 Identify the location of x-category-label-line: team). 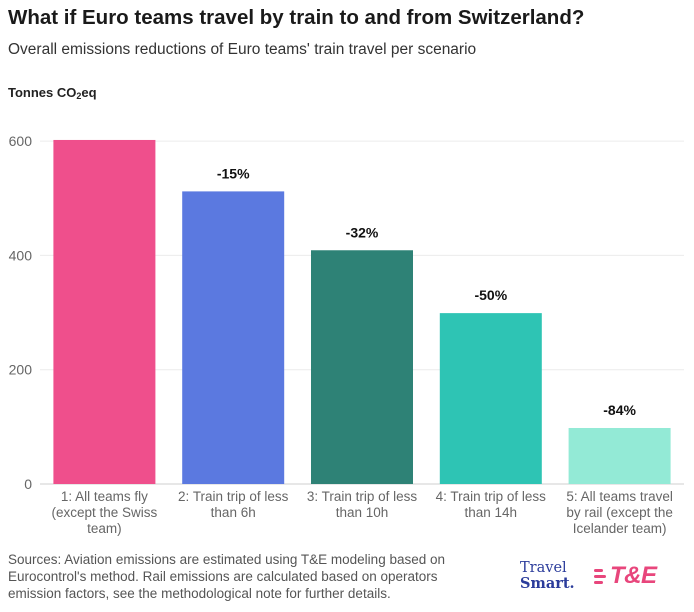
(104, 528).